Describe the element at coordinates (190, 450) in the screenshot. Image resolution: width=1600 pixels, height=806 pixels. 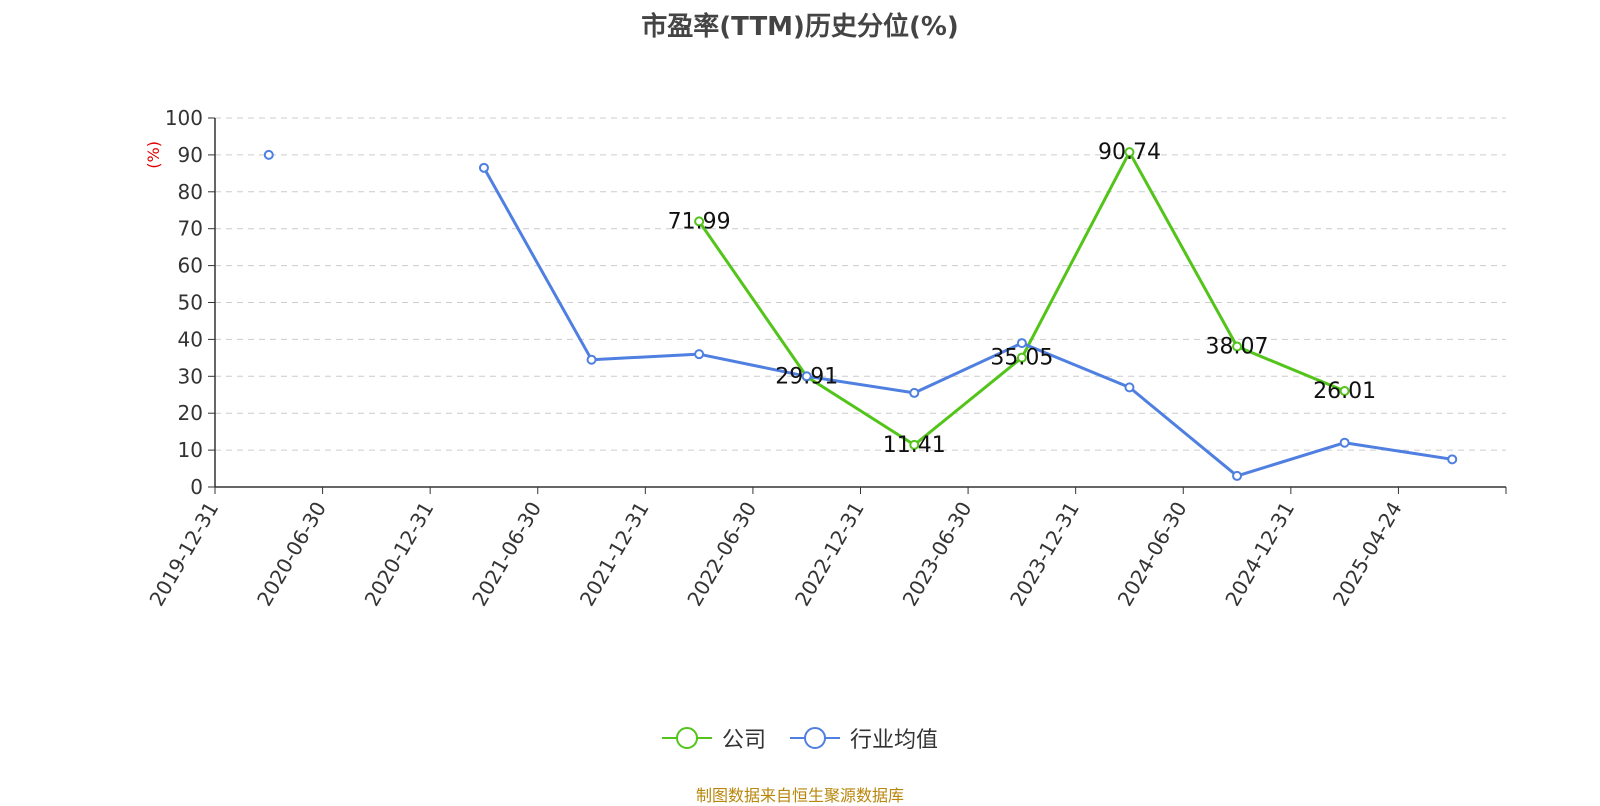
I see `y-tick-label: 10` at that location.